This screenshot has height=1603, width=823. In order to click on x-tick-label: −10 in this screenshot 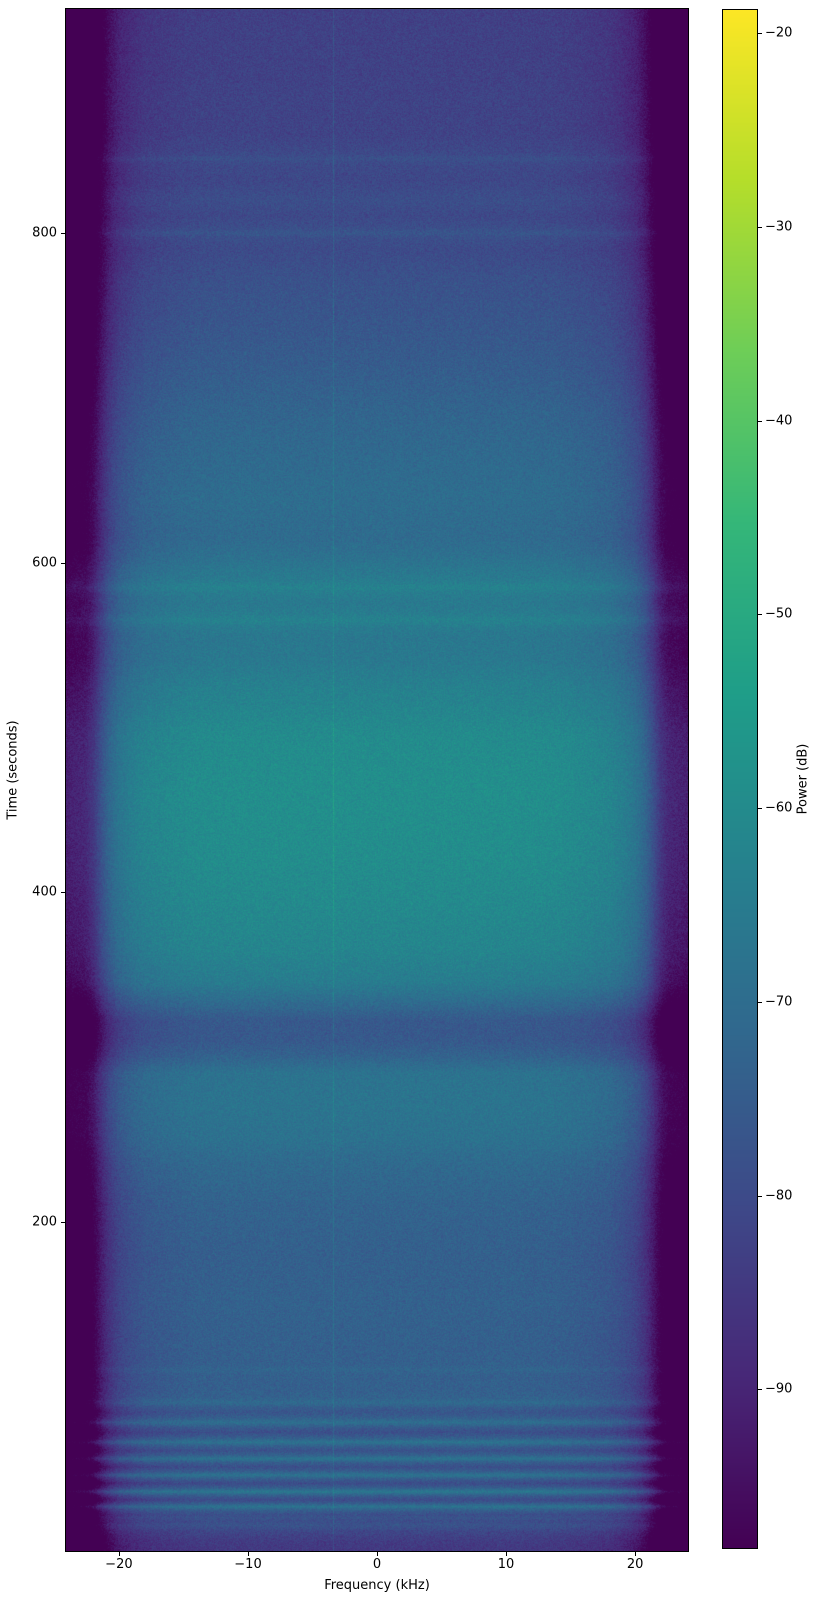, I will do `click(248, 1564)`.